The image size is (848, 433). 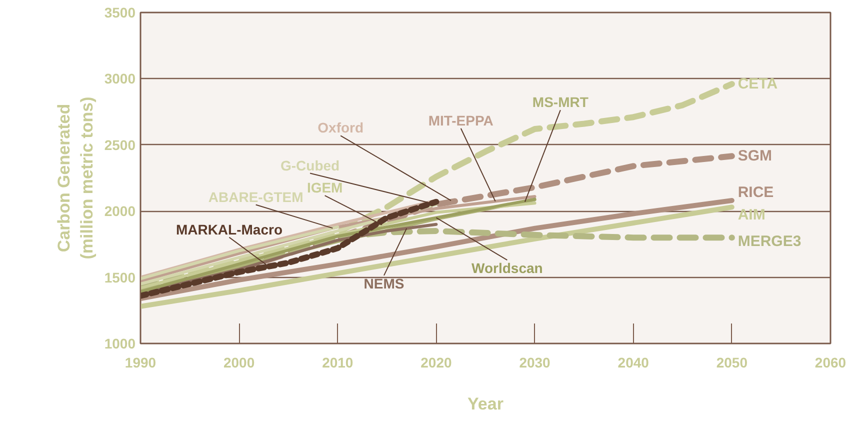 I want to click on x-tick-label: 2020, so click(x=436, y=362).